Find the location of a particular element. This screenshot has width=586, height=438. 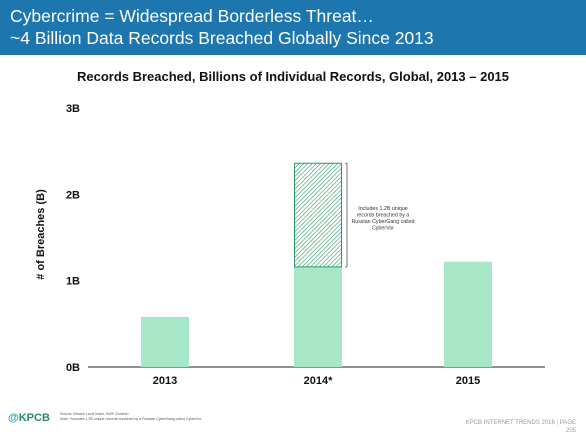

y-tick-label: 3B is located at coordinates (73, 109).